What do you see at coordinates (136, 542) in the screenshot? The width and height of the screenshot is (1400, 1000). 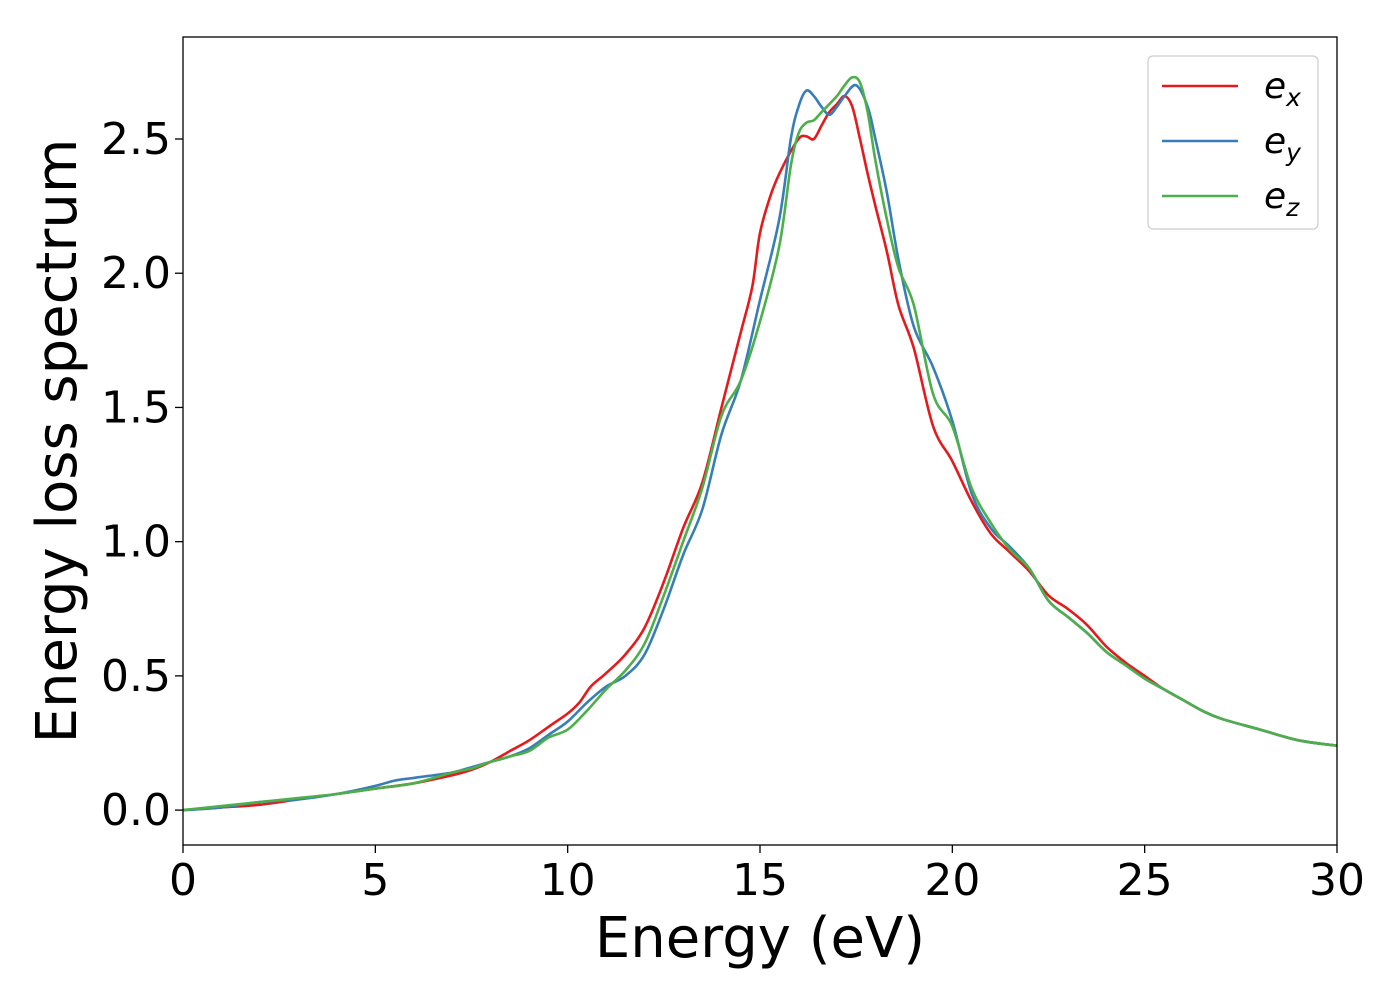 I see `y-tick-label: 1.0` at bounding box center [136, 542].